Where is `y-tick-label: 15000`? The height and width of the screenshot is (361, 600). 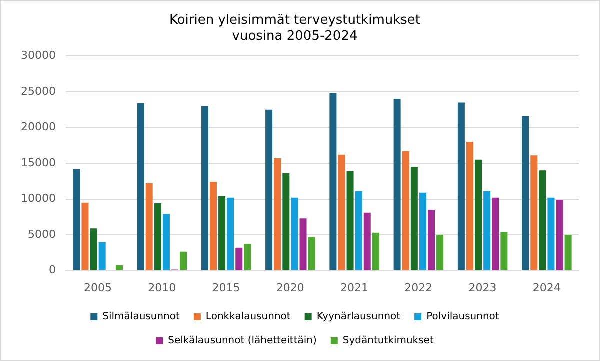
y-tick-label: 15000 is located at coordinates (38, 163).